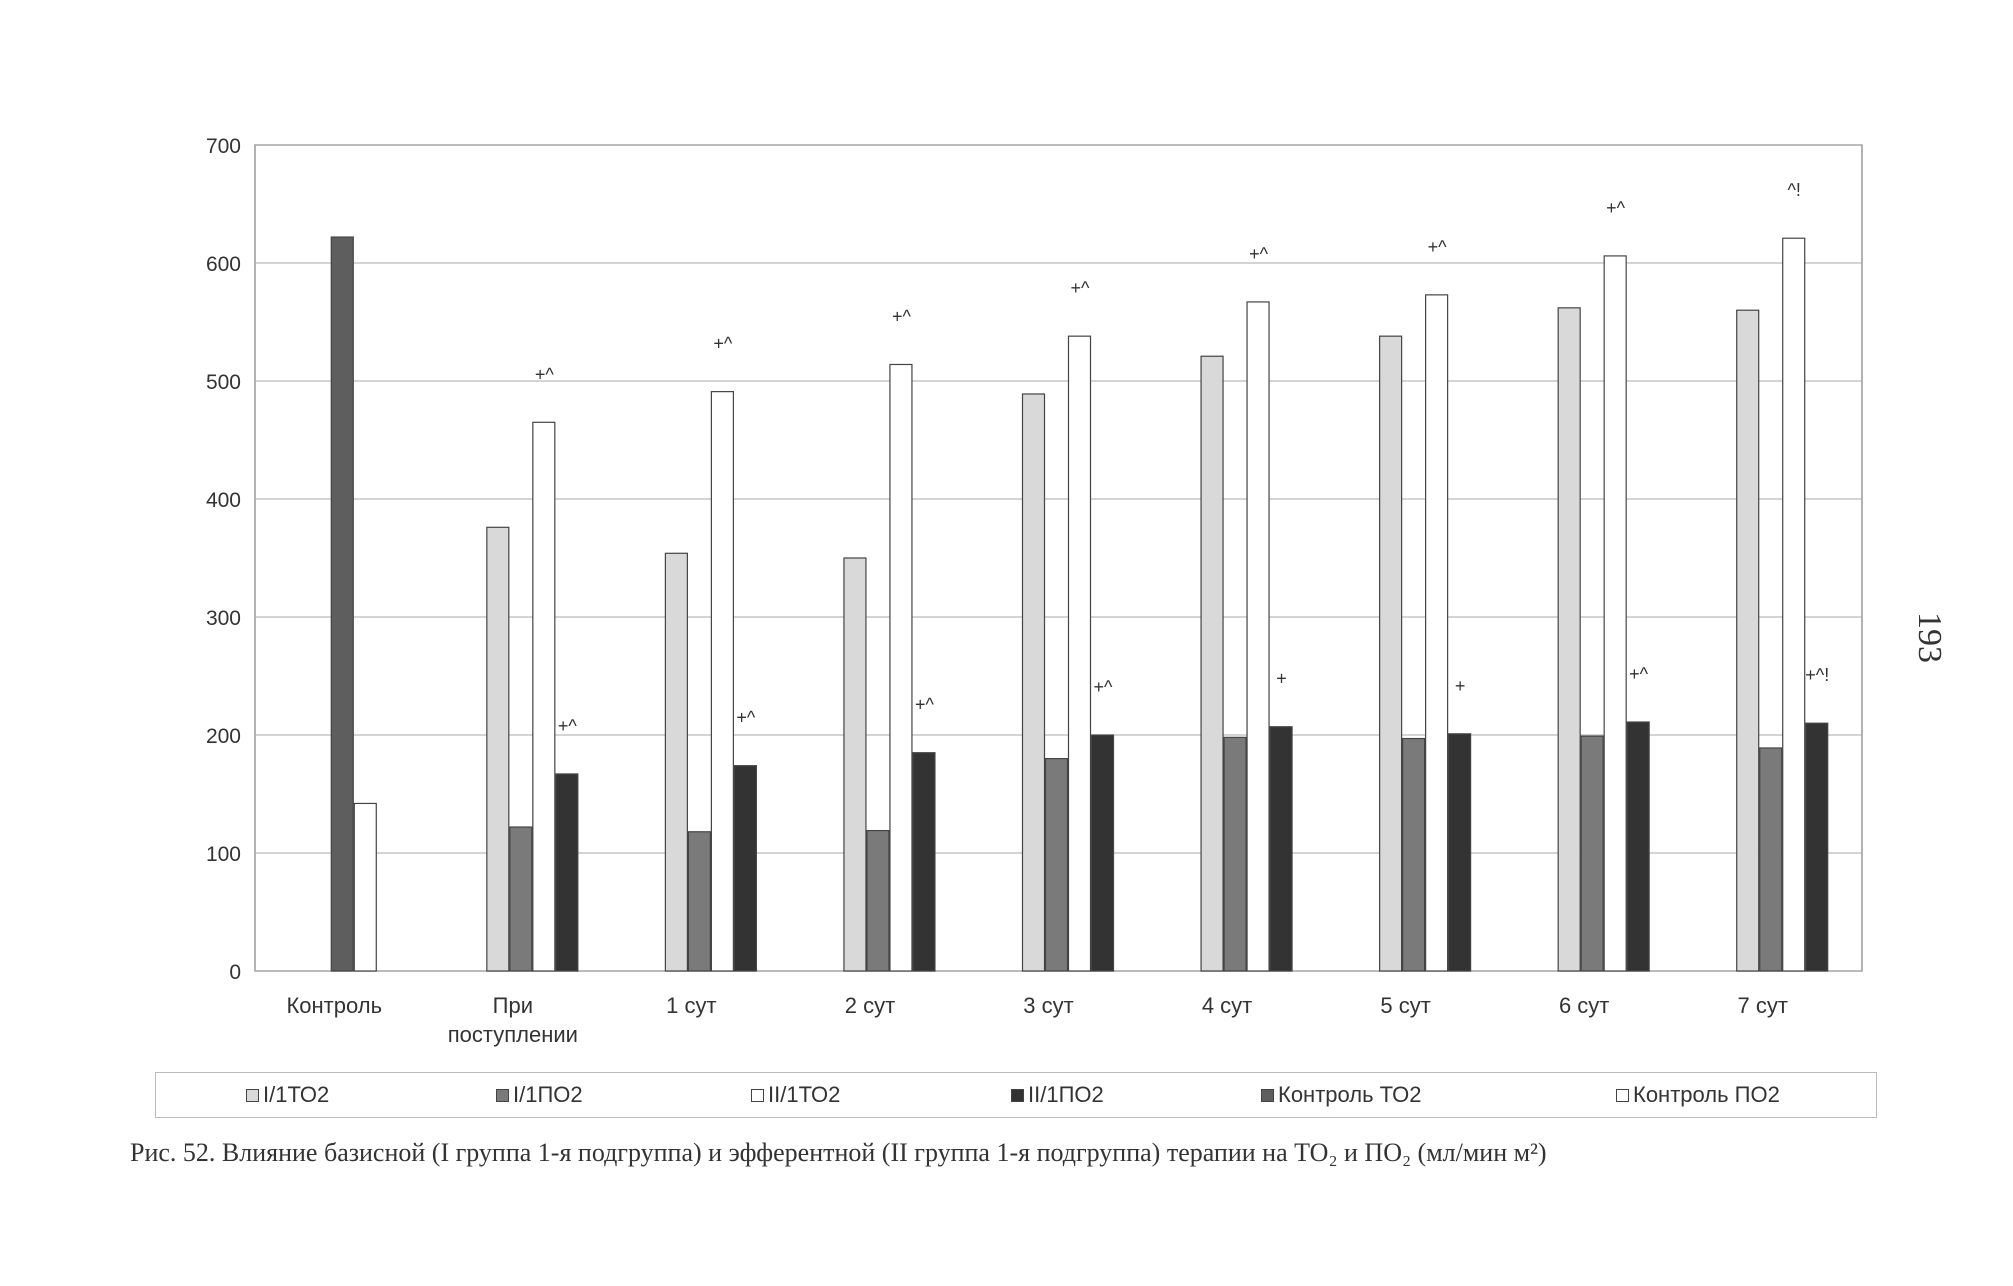  Describe the element at coordinates (223, 382) in the screenshot. I see `y-tick-label: 500` at that location.